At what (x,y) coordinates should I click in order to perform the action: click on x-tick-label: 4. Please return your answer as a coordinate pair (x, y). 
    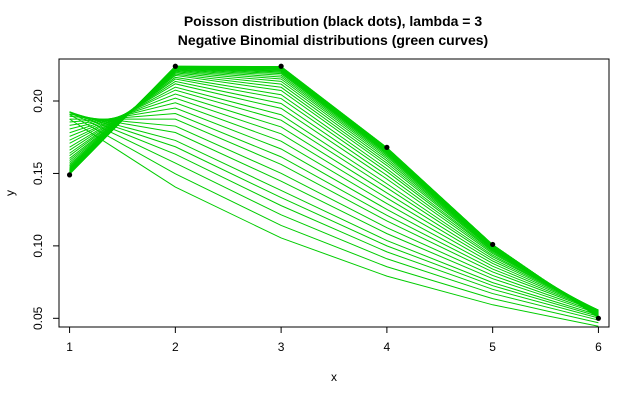
    Looking at the image, I should click on (387, 347).